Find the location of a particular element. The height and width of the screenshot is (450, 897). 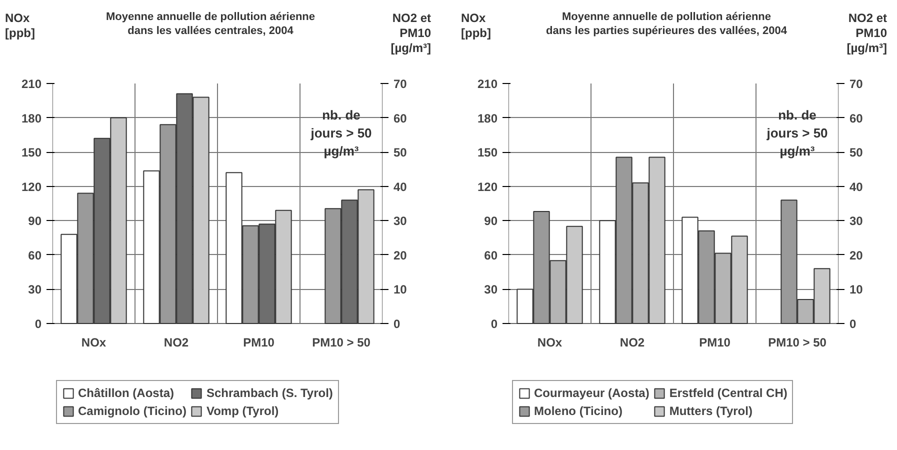

legend-label: Moleno (Ticino) is located at coordinates (578, 411).